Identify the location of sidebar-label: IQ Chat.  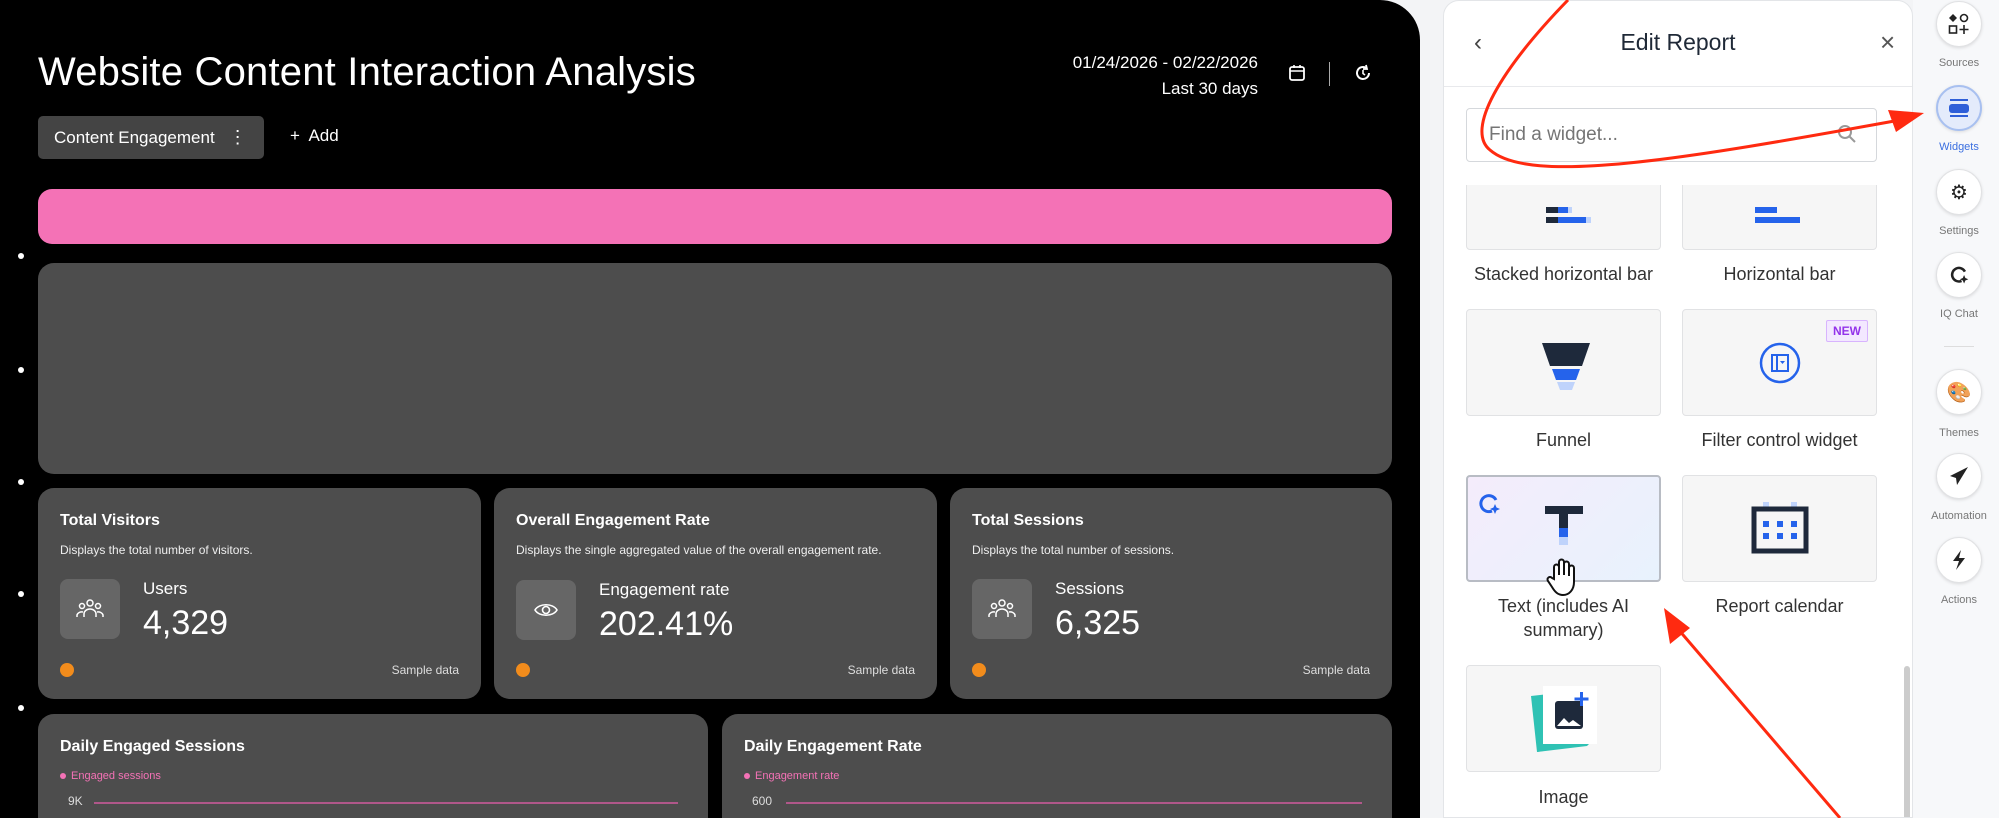
(1959, 314).